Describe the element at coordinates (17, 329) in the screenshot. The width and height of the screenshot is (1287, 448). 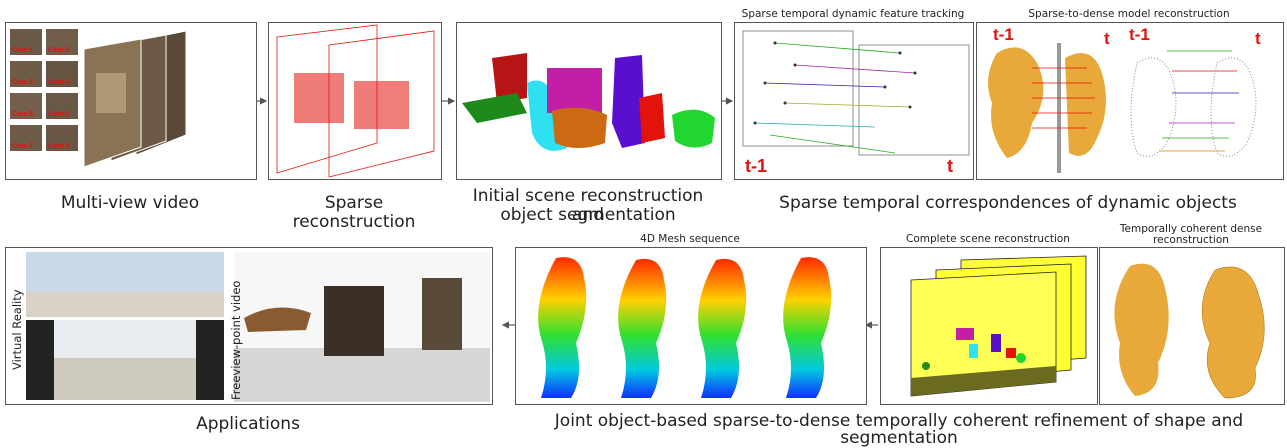
I see `vr-label: Virtual Reality` at that location.